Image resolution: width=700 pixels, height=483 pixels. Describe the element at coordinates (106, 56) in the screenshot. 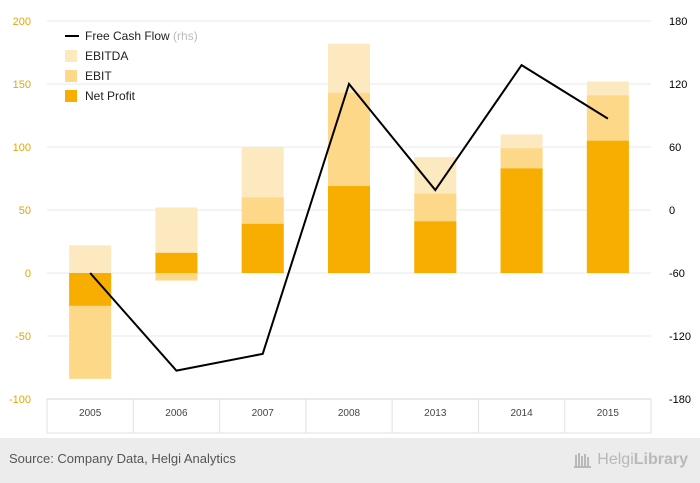

I see `legend-label-ebitda: EBITDA` at that location.